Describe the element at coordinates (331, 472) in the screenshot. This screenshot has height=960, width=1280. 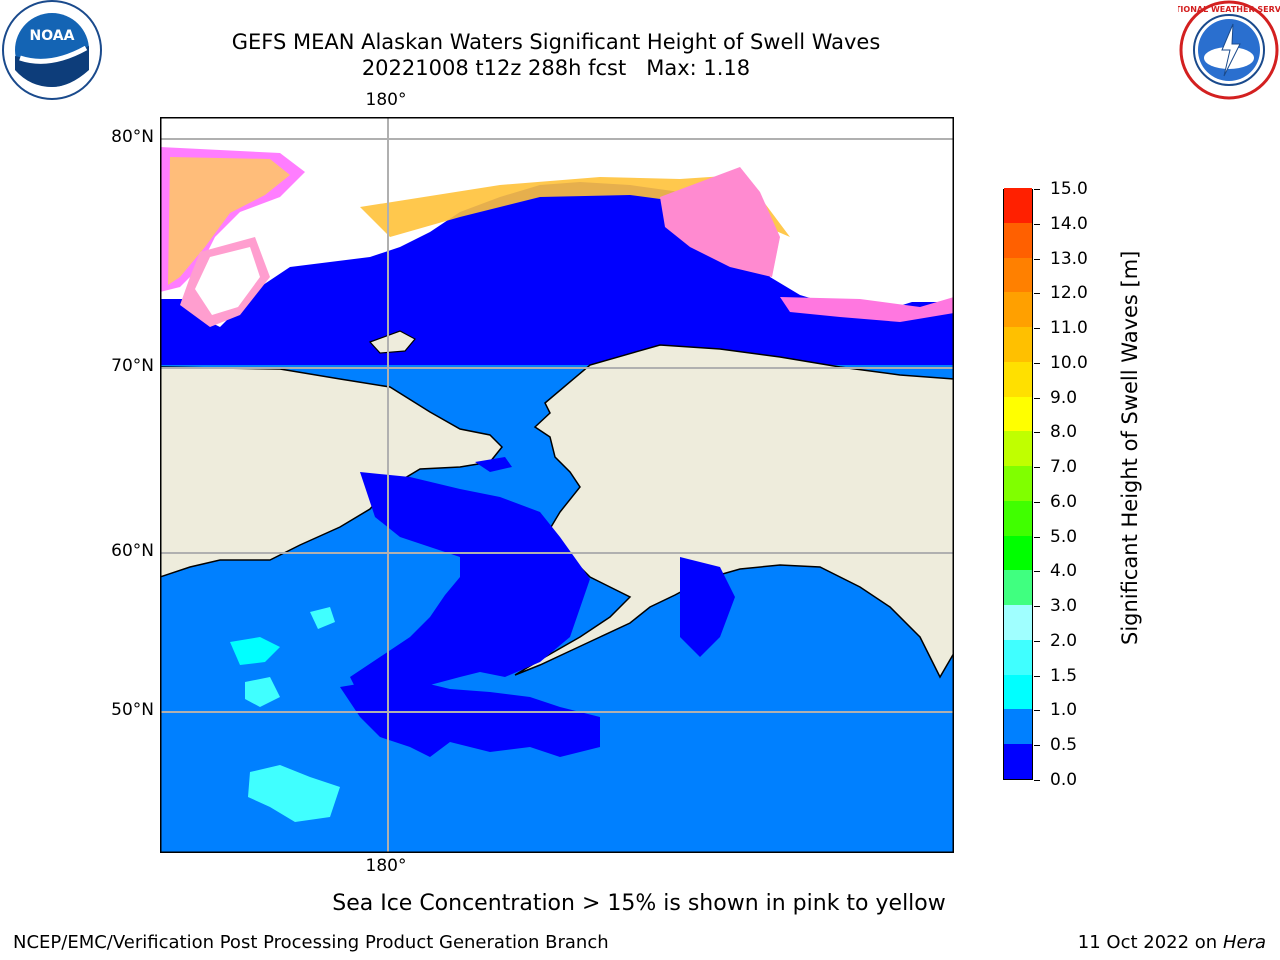
I see `land-chukotka` at that location.